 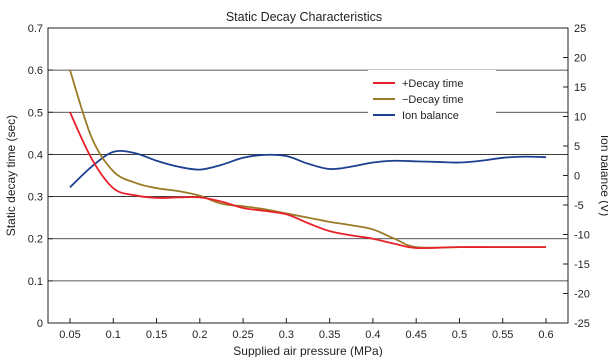 I want to click on y2-tick-label: 5, so click(x=577, y=147).